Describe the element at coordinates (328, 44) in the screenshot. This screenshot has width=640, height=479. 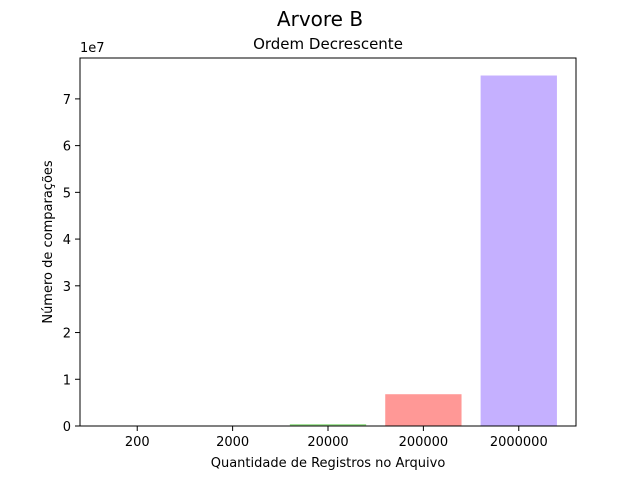
I see `chart-title: Ordem Decrescente` at that location.